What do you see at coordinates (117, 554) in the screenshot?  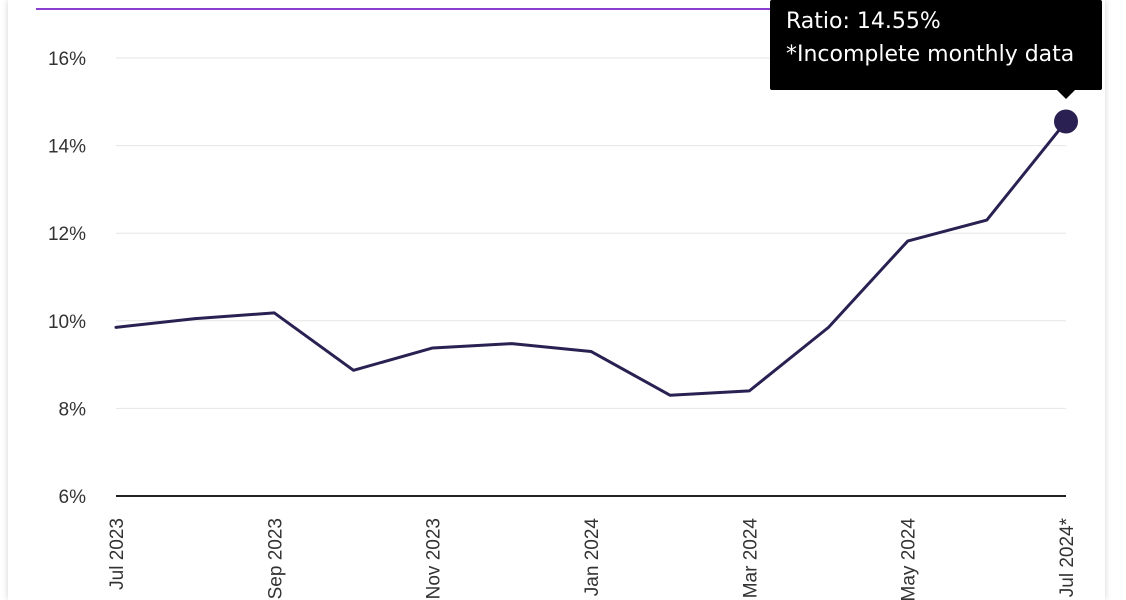 I see `x-tick-label: Jul 2023` at bounding box center [117, 554].